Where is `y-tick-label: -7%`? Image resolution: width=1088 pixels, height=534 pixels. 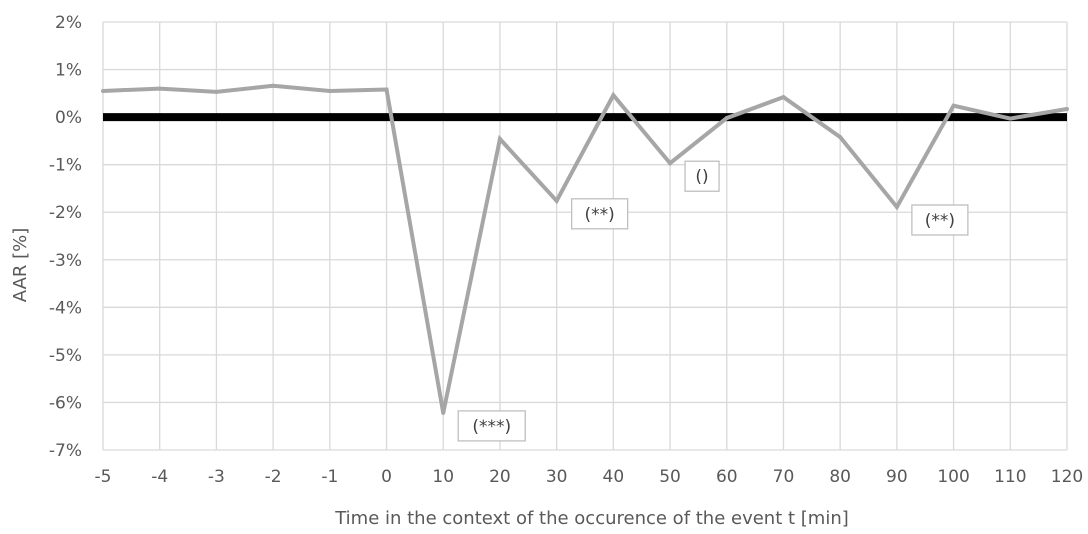
y-tick-label: -7% is located at coordinates (65, 451).